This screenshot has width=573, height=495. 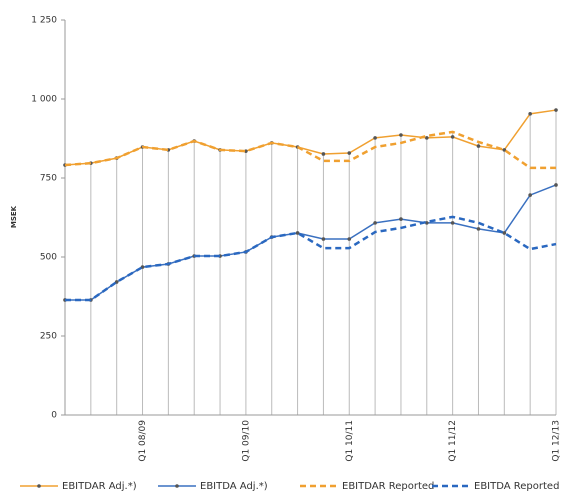 What do you see at coordinates (14, 216) in the screenshot?
I see `y-axis-label: MSEK` at bounding box center [14, 216].